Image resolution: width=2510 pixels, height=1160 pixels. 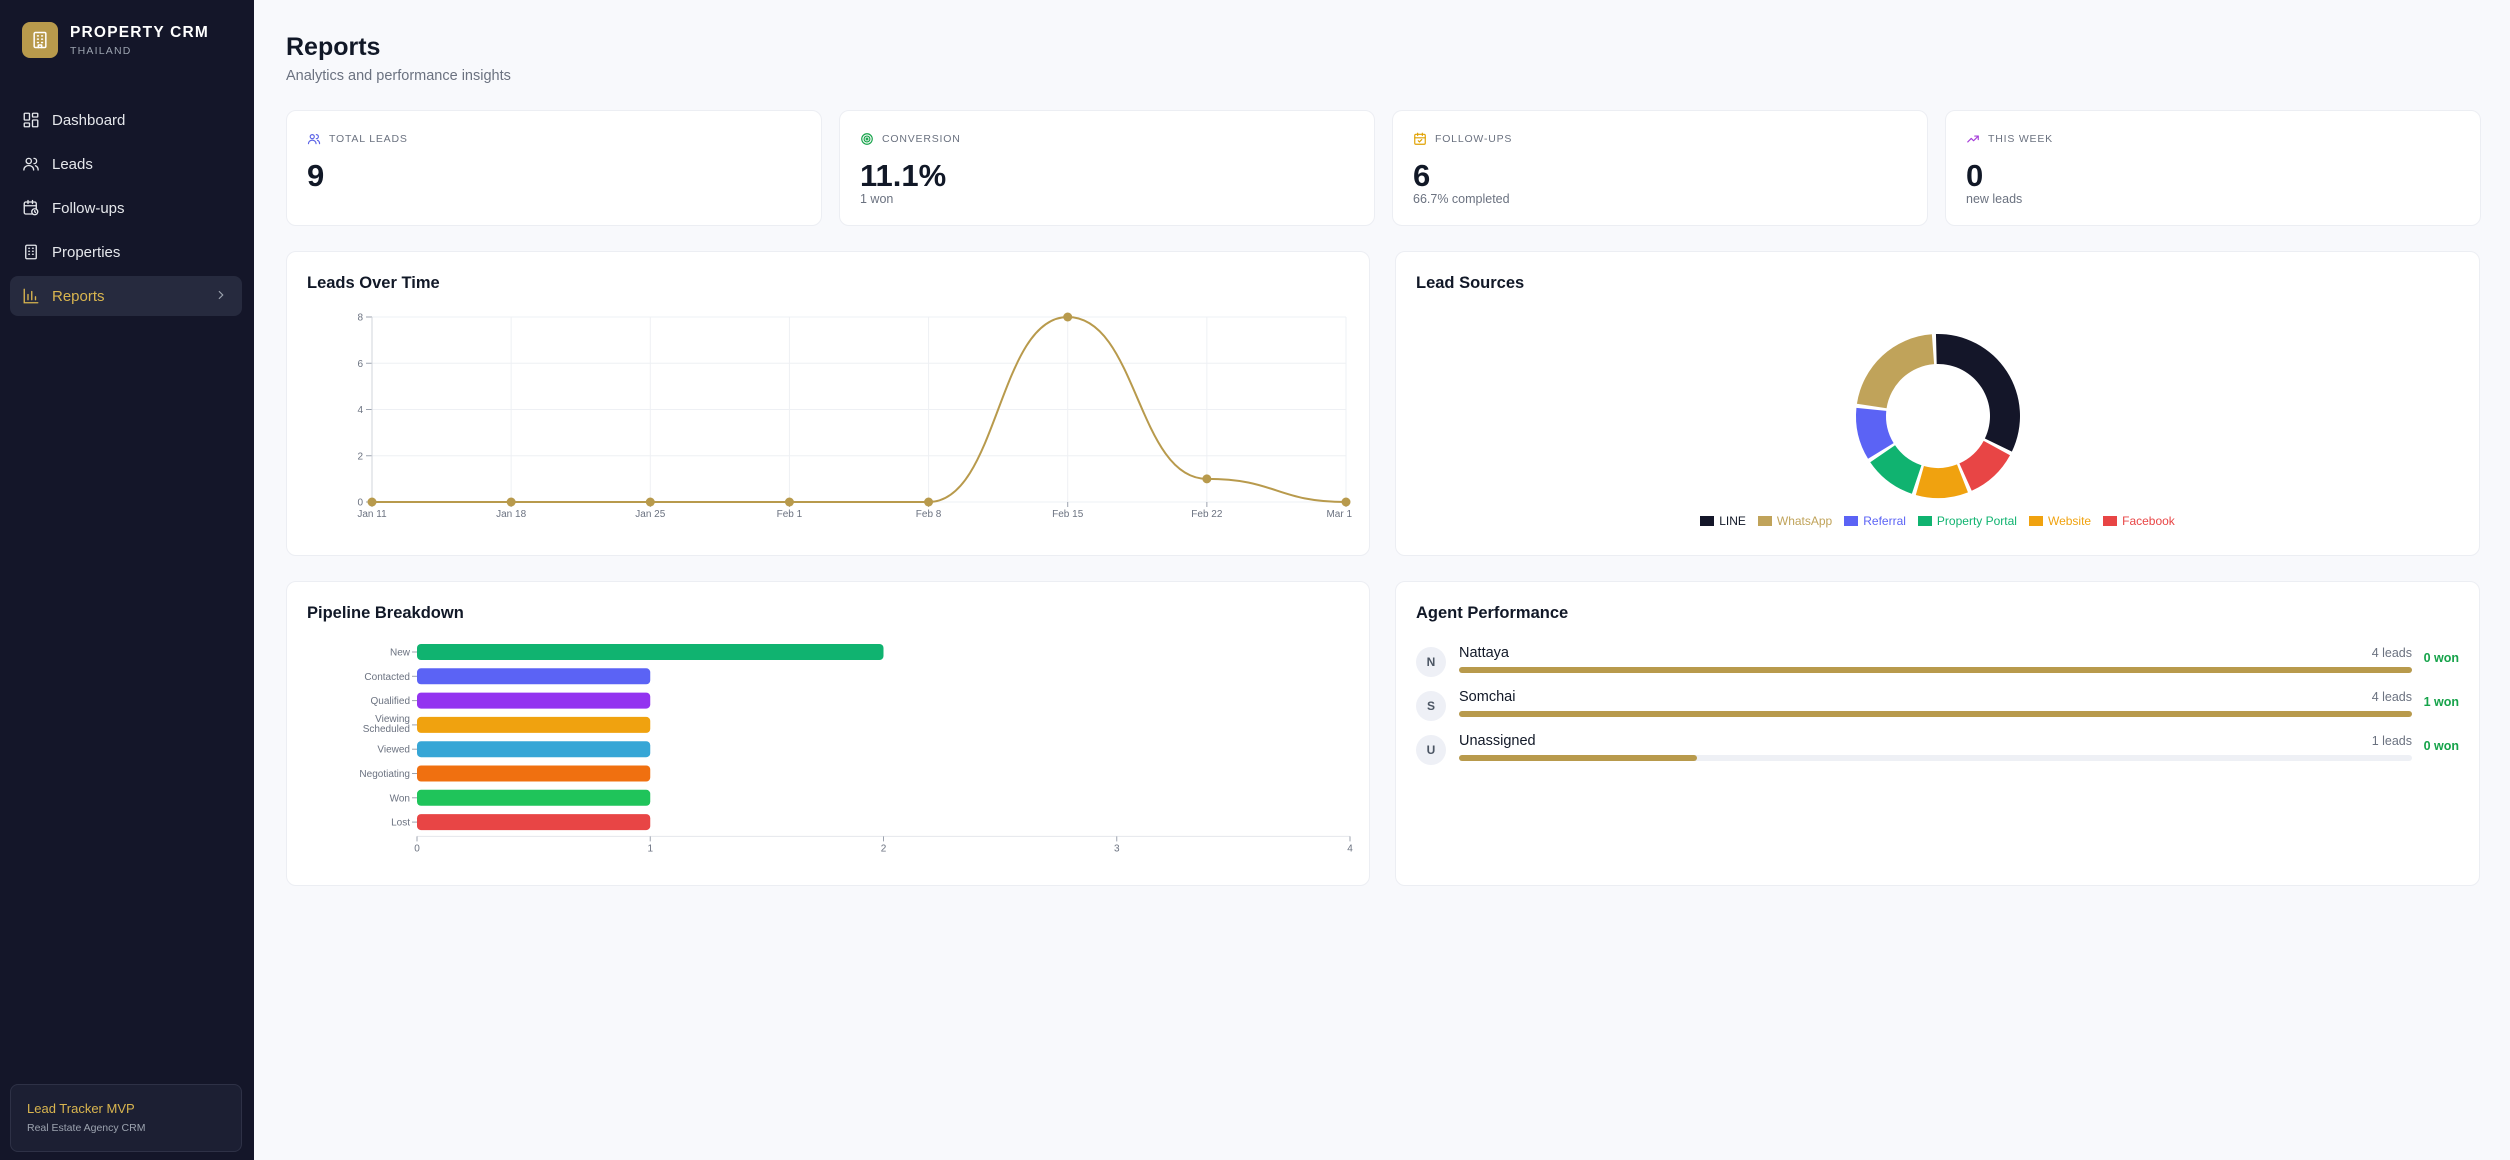 What do you see at coordinates (115, 40) in the screenshot?
I see `brand: PROPERTY CRM THAILAND` at bounding box center [115, 40].